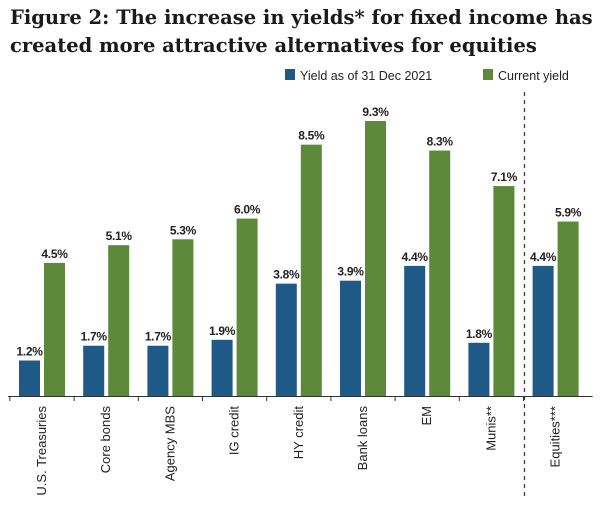 The image size is (600, 510). What do you see at coordinates (366, 76) in the screenshot?
I see `legend-label-1: Yield as of 31 Dec 2021` at bounding box center [366, 76].